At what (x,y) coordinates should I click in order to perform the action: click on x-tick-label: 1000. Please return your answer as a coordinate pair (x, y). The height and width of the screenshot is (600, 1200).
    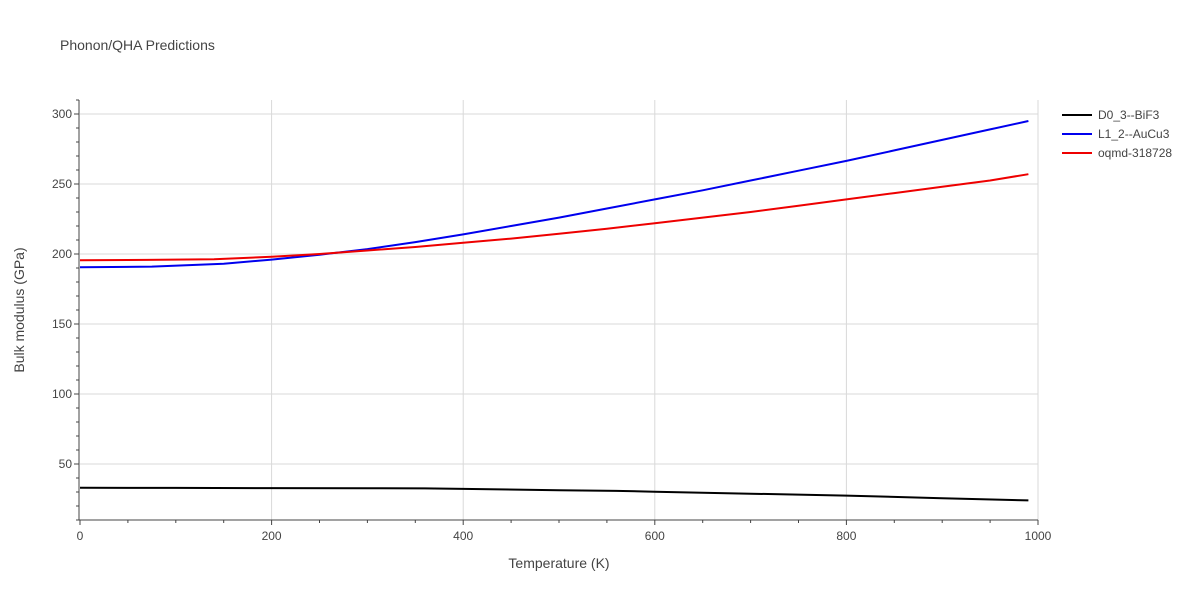
    Looking at the image, I should click on (1038, 536).